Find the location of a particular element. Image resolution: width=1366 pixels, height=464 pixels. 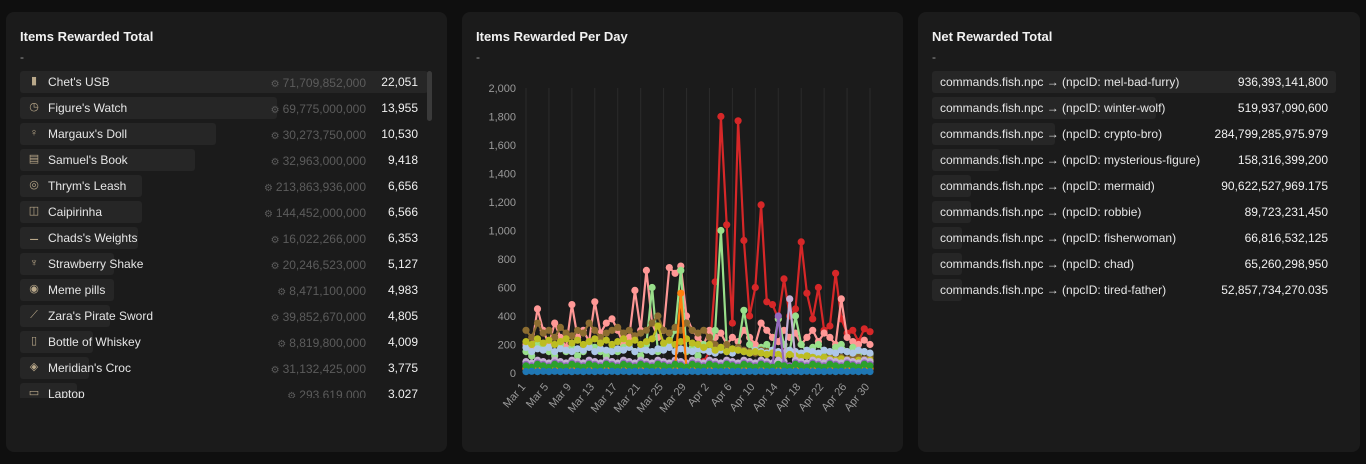

item-name: Margaux's Doll is located at coordinates (87, 134).